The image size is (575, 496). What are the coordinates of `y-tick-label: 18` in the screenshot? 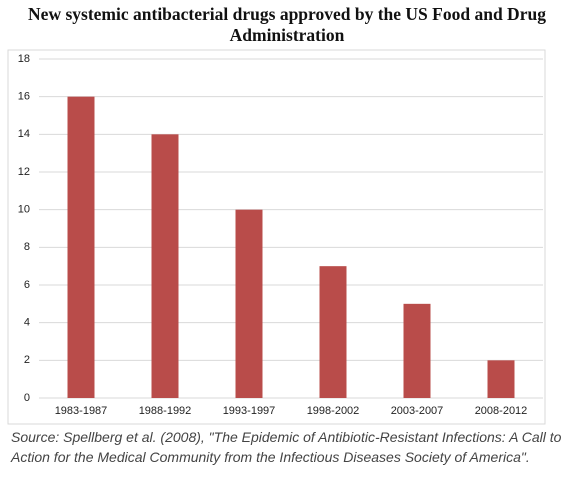 It's located at (24, 59).